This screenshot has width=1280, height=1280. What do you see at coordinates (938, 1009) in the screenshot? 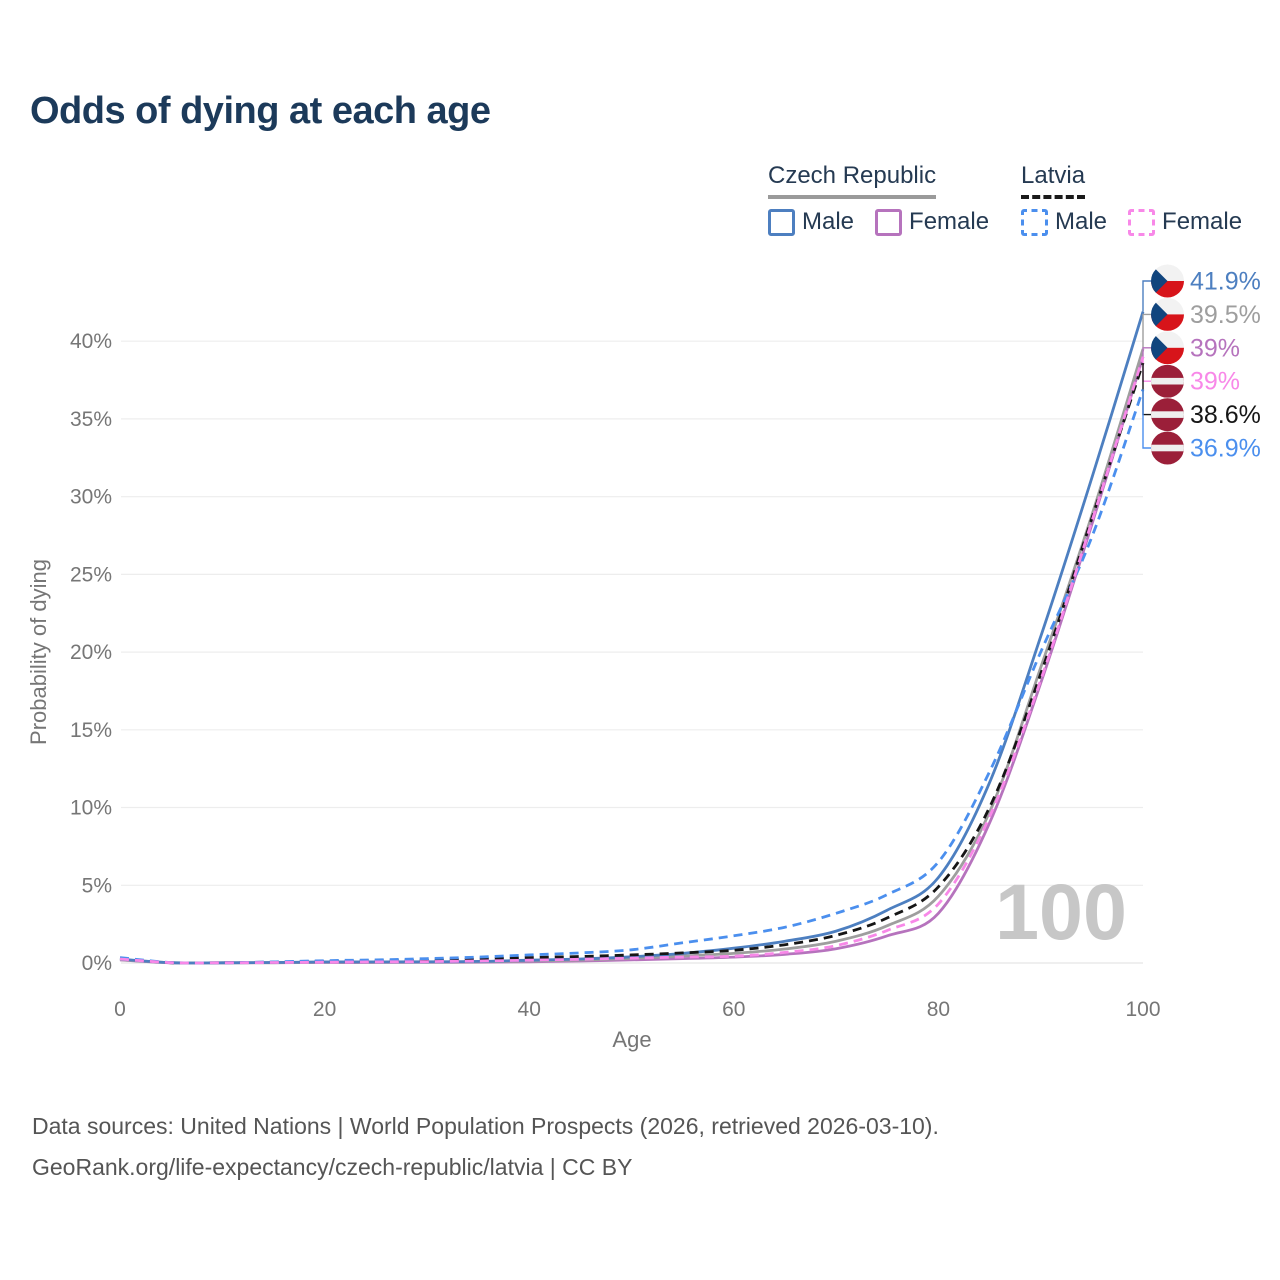
I see `x-tick-label: 80` at bounding box center [938, 1009].